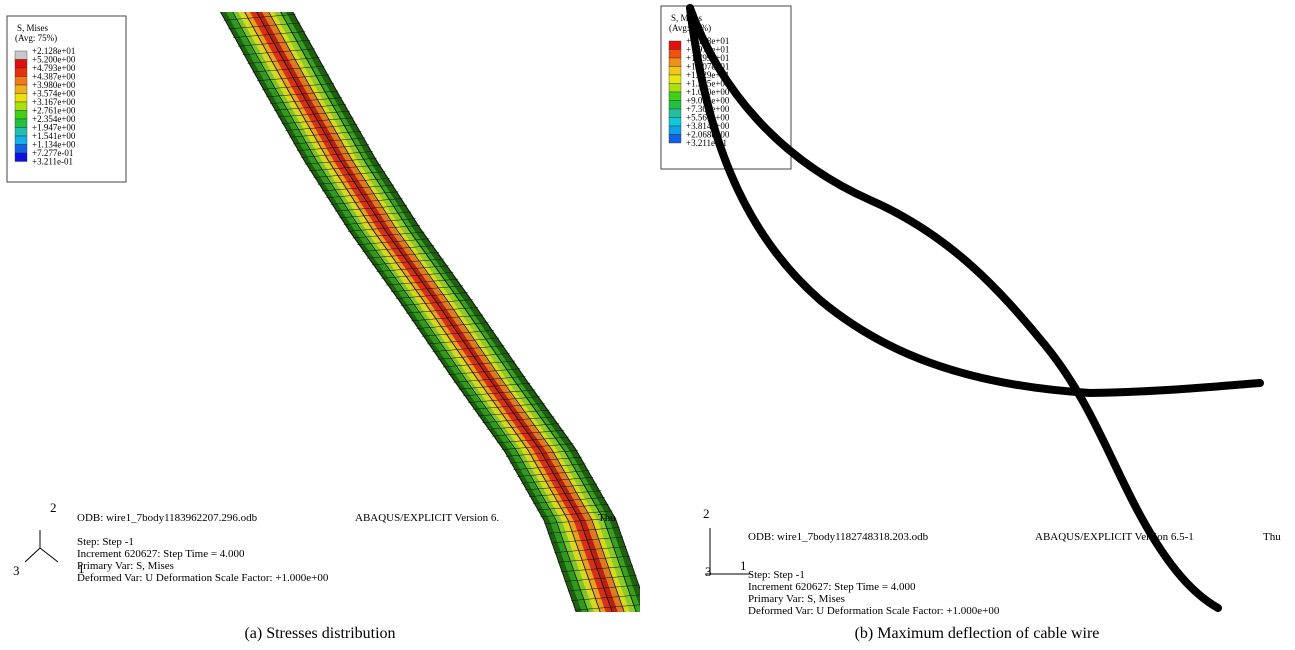 The height and width of the screenshot is (650, 1295). What do you see at coordinates (708, 571) in the screenshot?
I see `triad-label: 3` at bounding box center [708, 571].